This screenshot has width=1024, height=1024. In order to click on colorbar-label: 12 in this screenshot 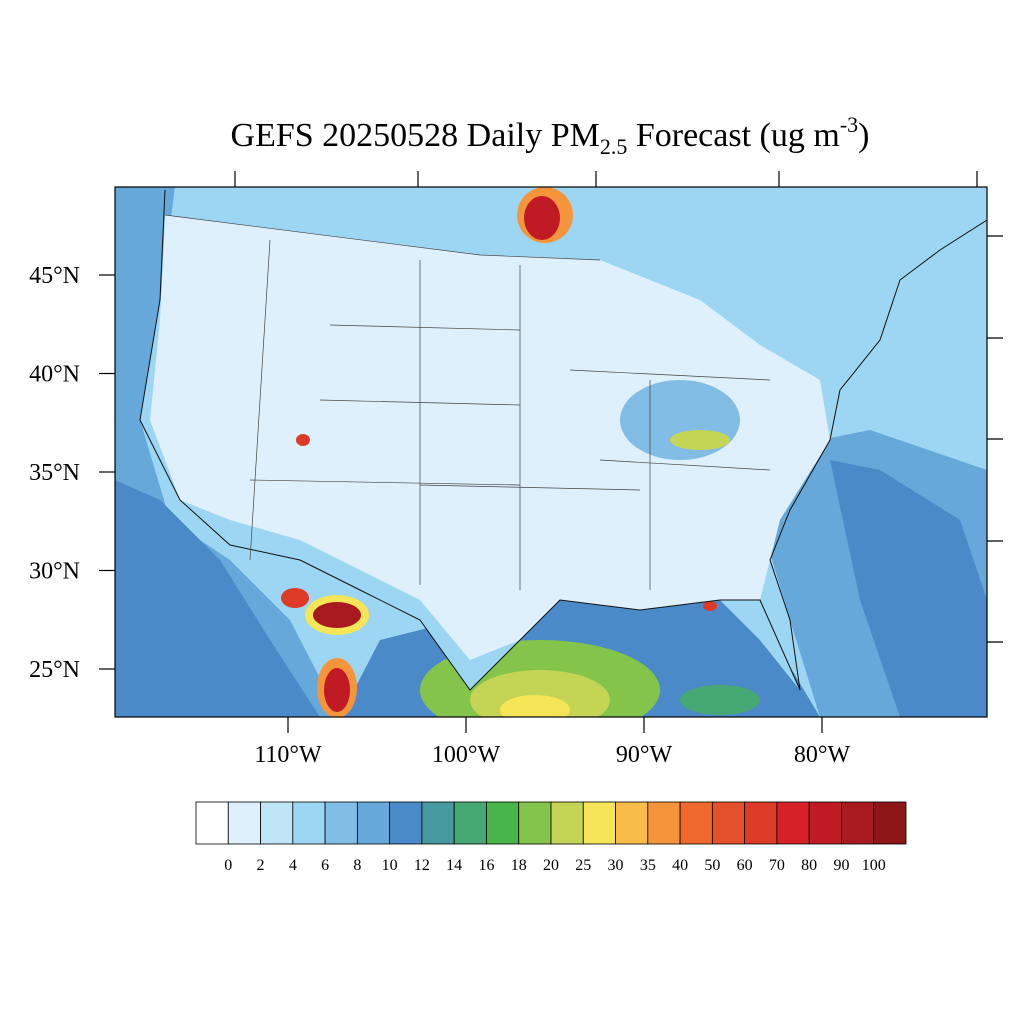, I will do `click(422, 865)`.